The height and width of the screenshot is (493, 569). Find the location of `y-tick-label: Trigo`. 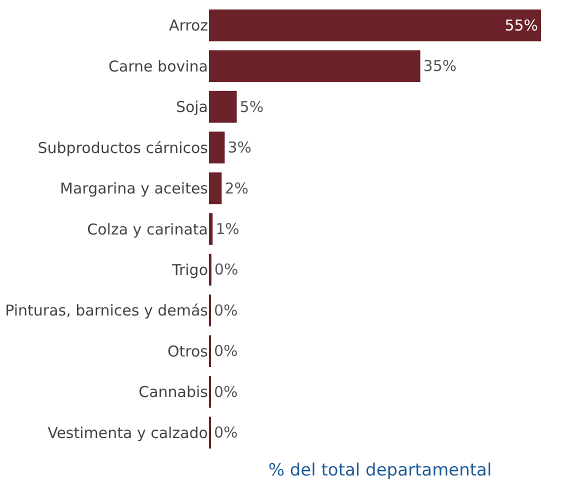

y-tick-label: Trigo is located at coordinates (189, 269).